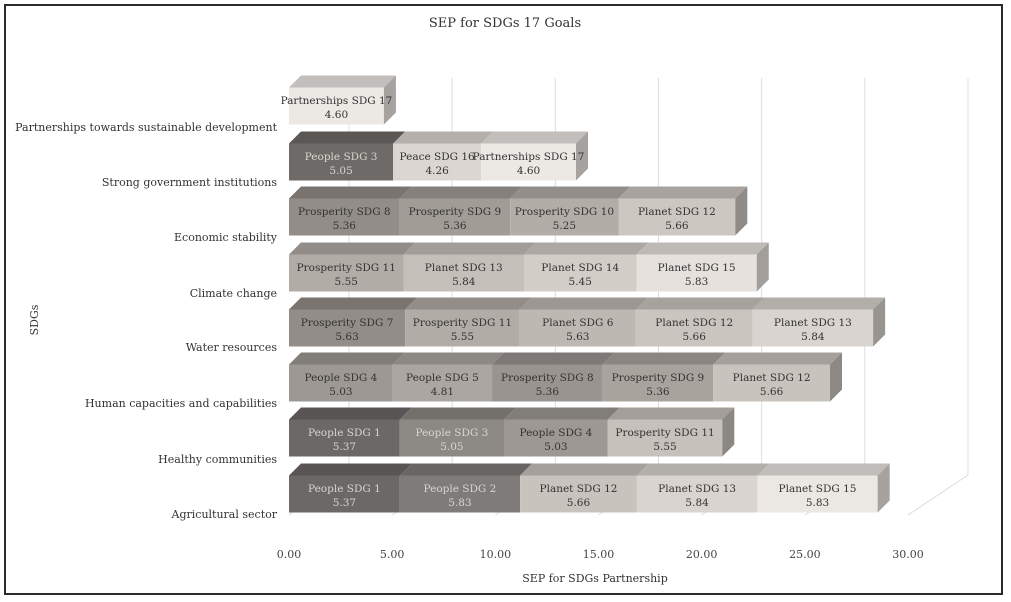 This screenshot has height=602, width=1011. I want to click on bar-segment: Planet SDG 15 5.83, so click(702, 267).